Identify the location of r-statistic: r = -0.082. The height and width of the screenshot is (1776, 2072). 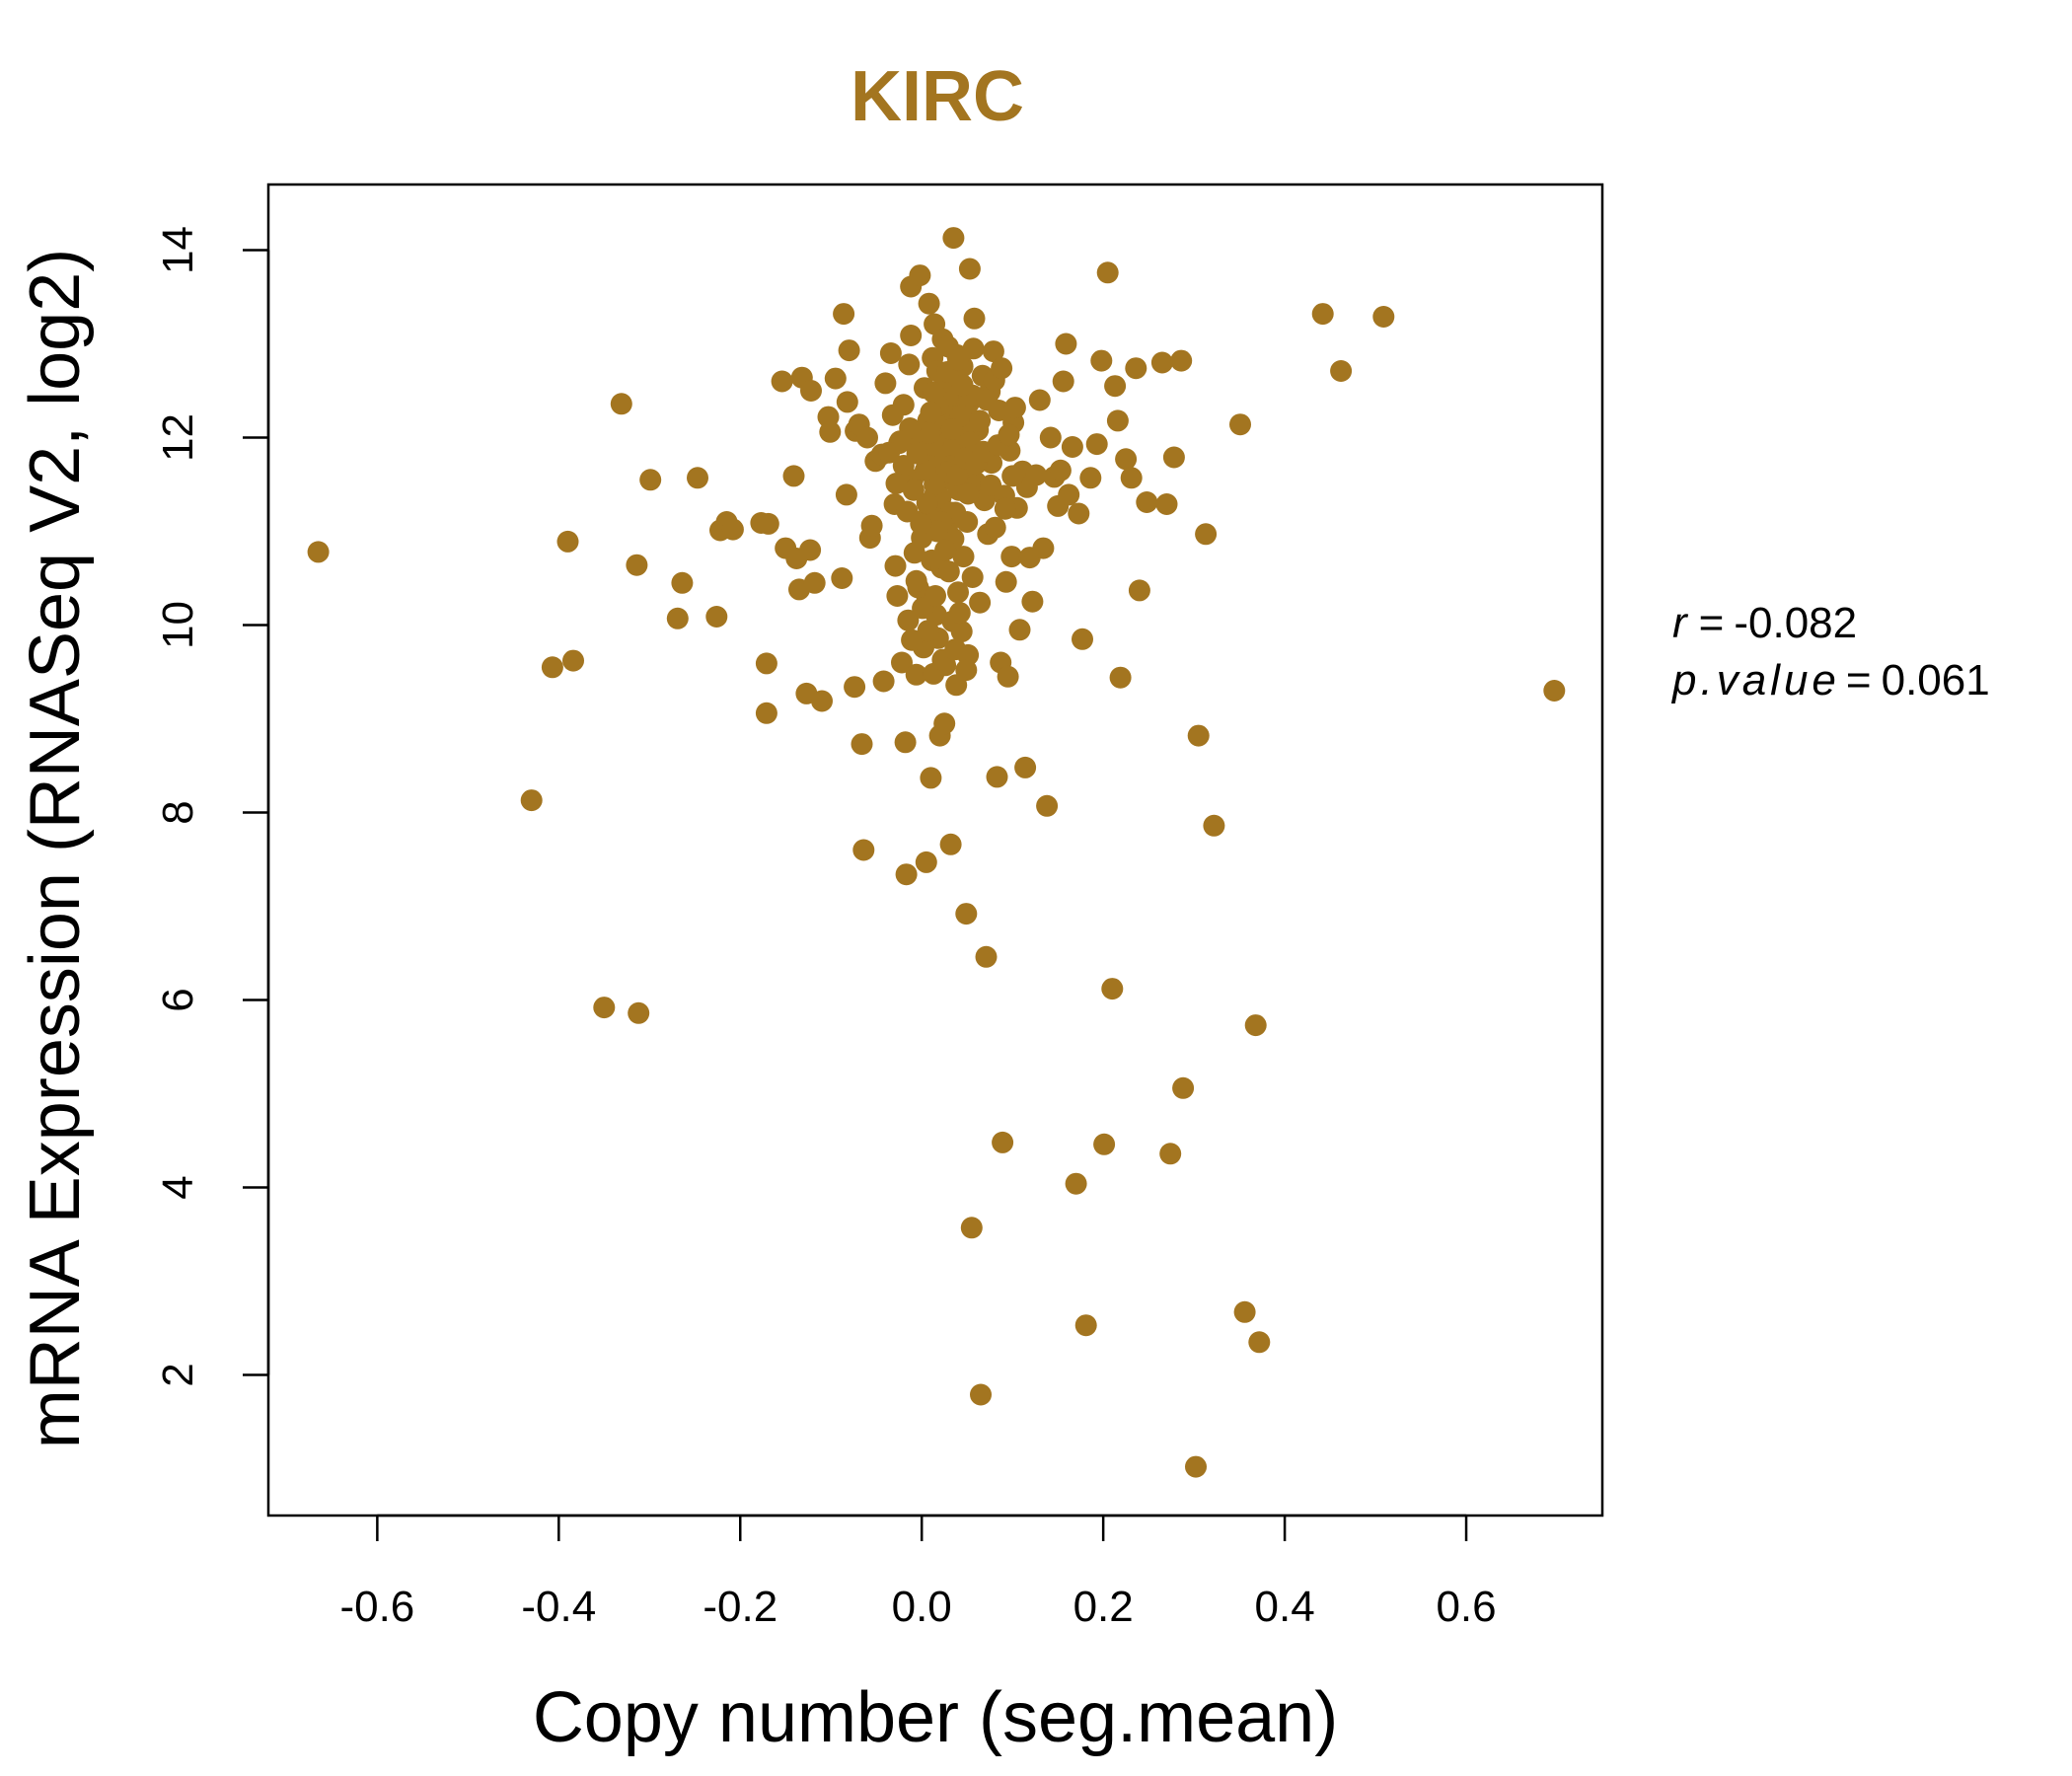
(1765, 623).